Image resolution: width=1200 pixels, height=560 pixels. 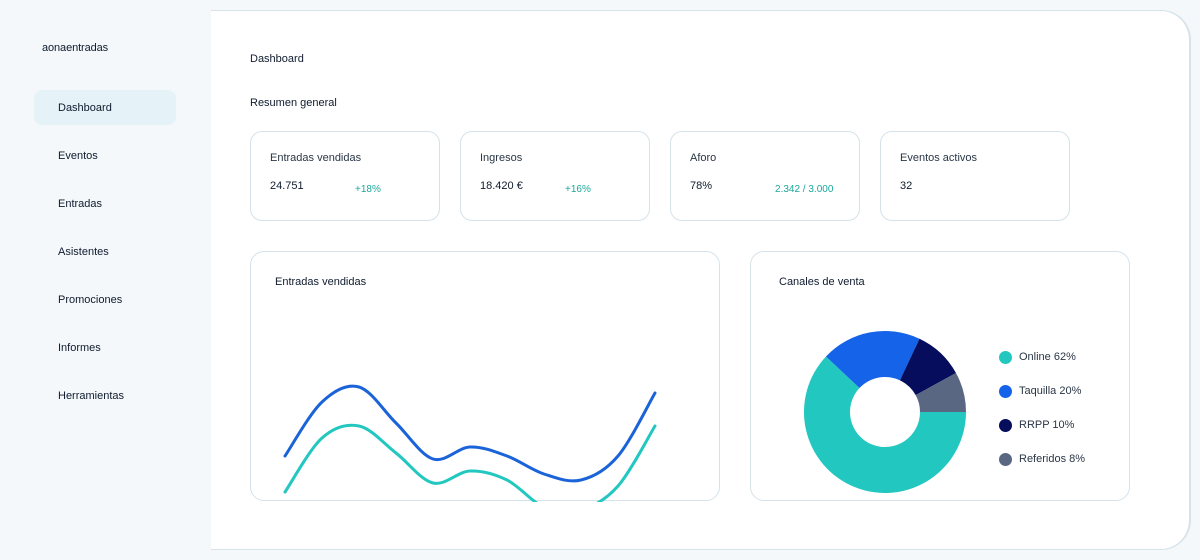 What do you see at coordinates (293, 103) in the screenshot?
I see `section-title: Resumen general` at bounding box center [293, 103].